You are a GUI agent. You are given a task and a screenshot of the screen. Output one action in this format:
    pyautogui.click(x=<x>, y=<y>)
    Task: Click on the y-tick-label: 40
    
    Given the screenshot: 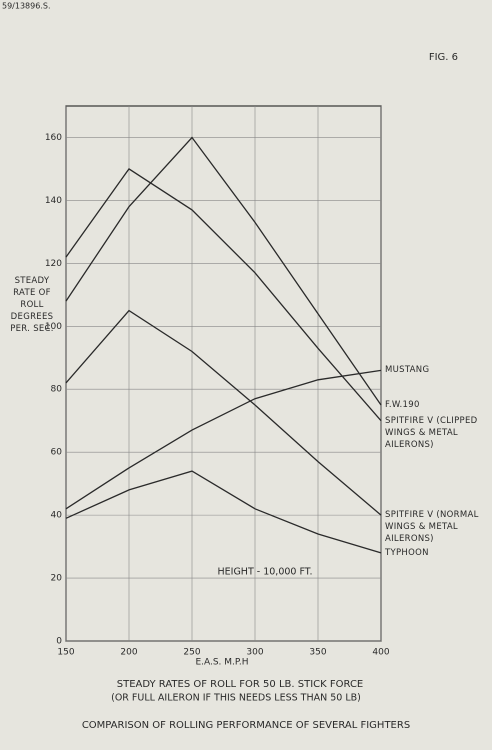 What is the action you would take?
    pyautogui.click(x=57, y=516)
    